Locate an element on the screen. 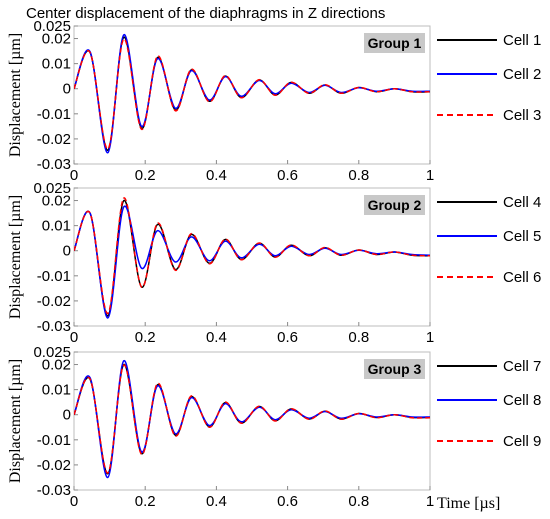 The width and height of the screenshot is (550, 519). legend-label: Cell 2 is located at coordinates (522, 74).